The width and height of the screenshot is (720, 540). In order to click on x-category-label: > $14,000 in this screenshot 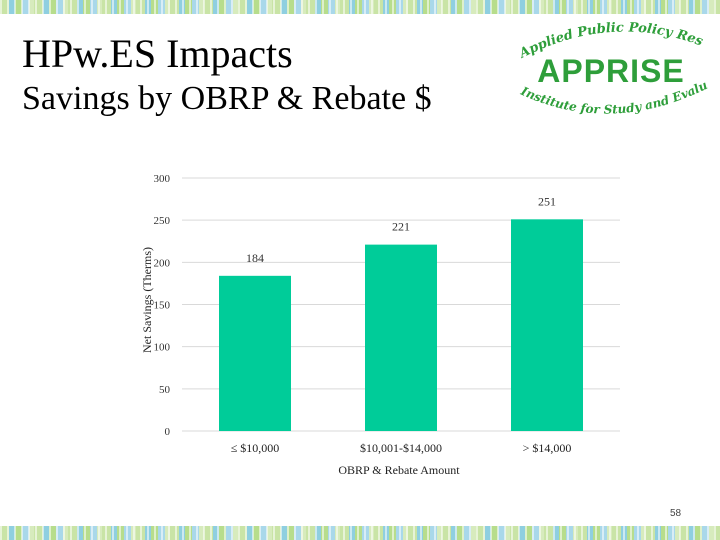, I will do `click(547, 448)`.